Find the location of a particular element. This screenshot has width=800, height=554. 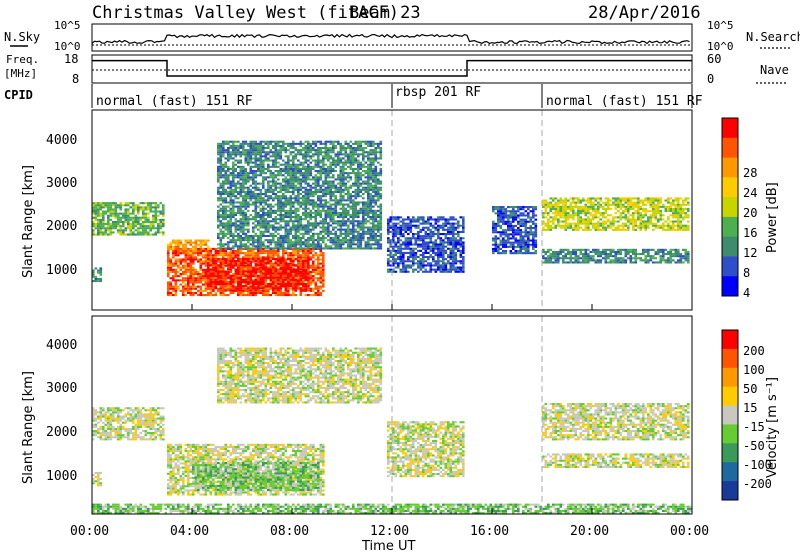

freq-right-tick-top: 60 is located at coordinates (714, 59).